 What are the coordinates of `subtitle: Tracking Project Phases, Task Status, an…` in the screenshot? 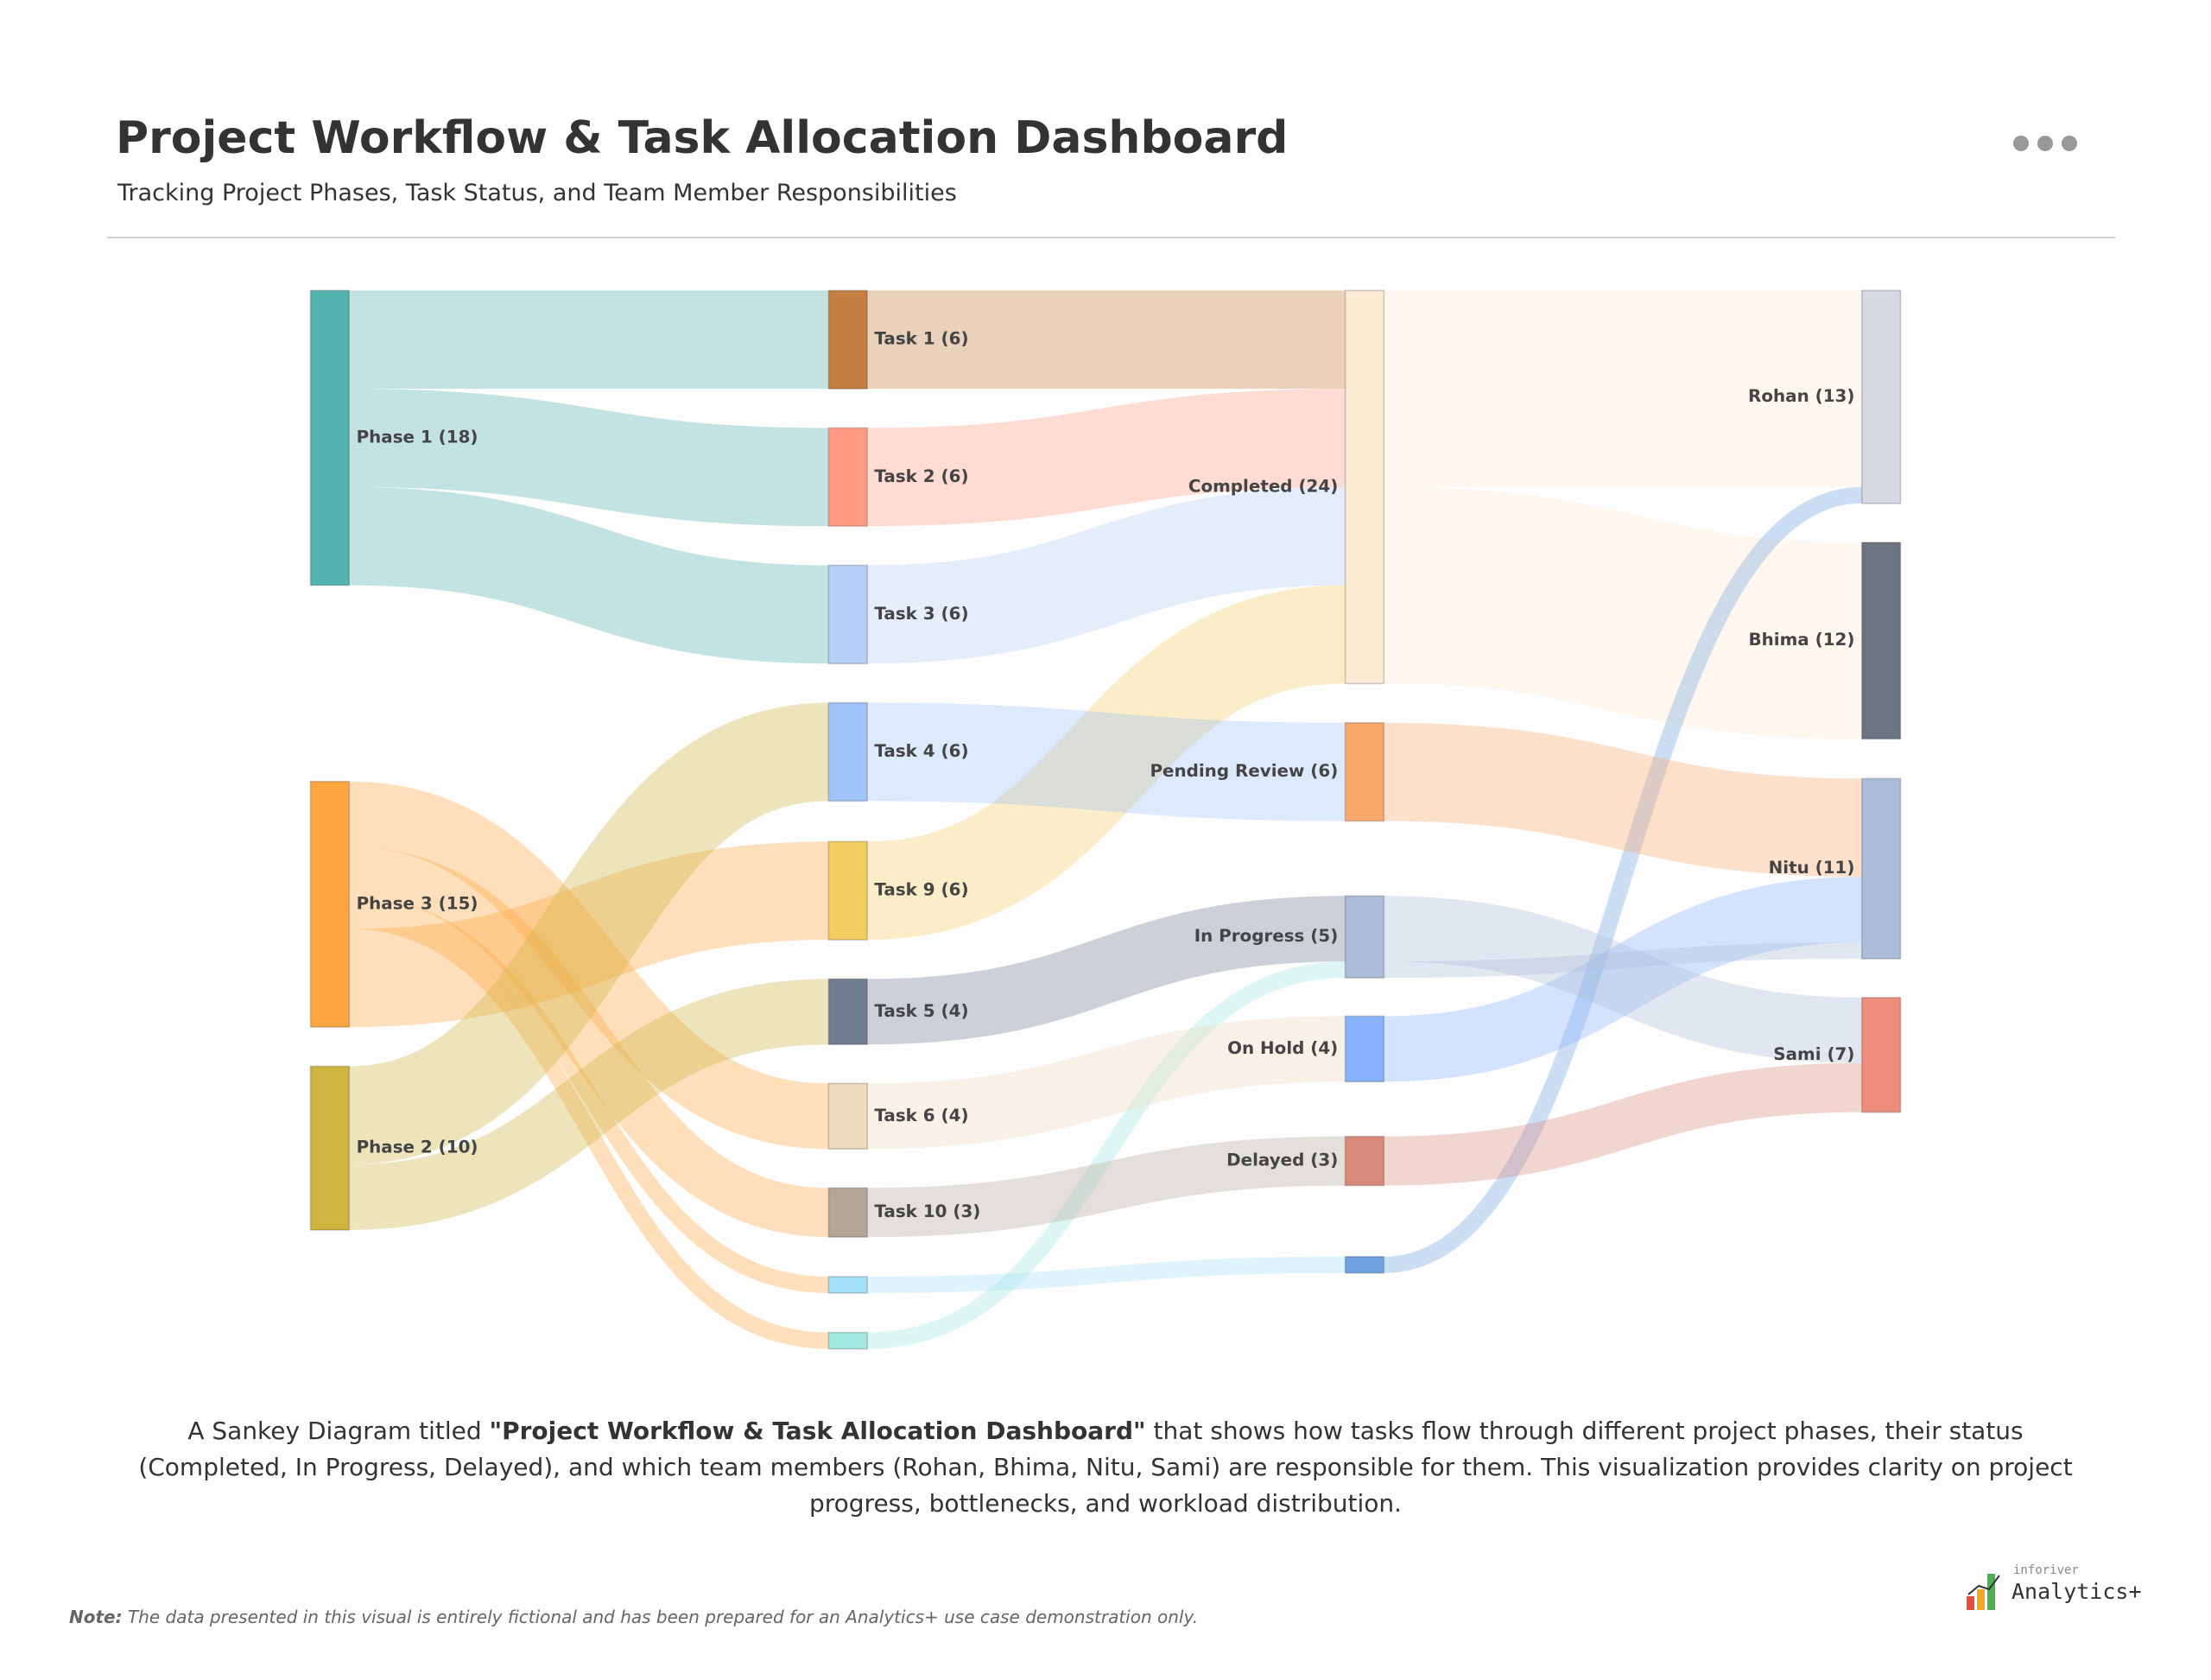 It's located at (537, 193).